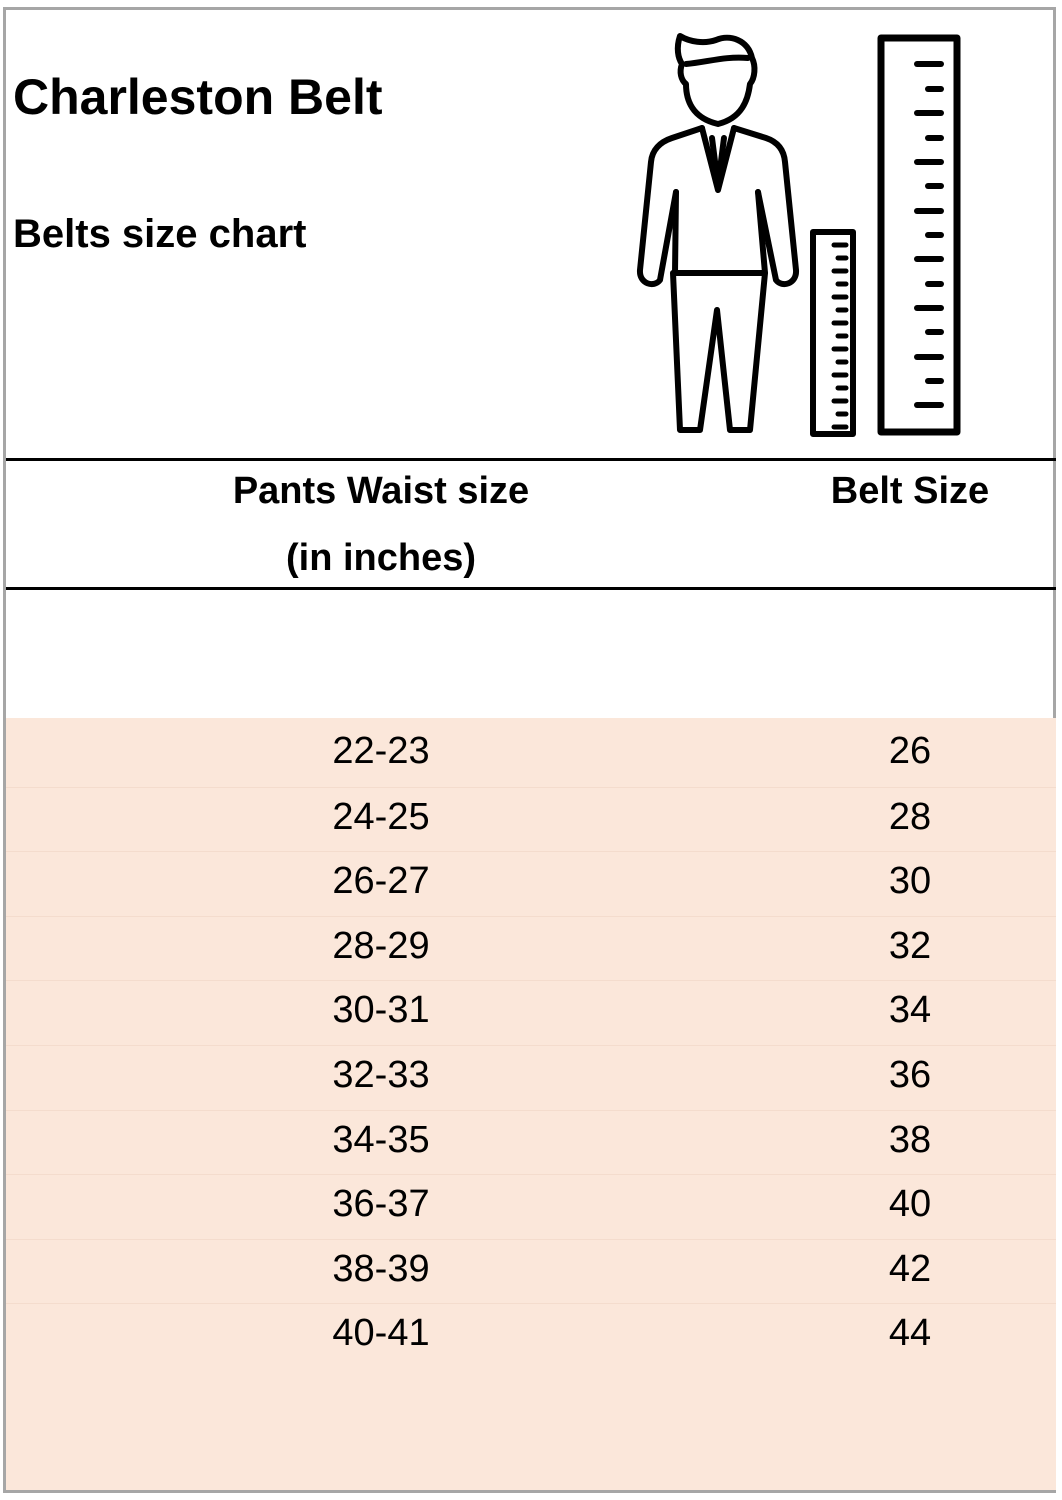 This screenshot has height=1500, width=1062. I want to click on waist-cell: 24-25, so click(381, 816).